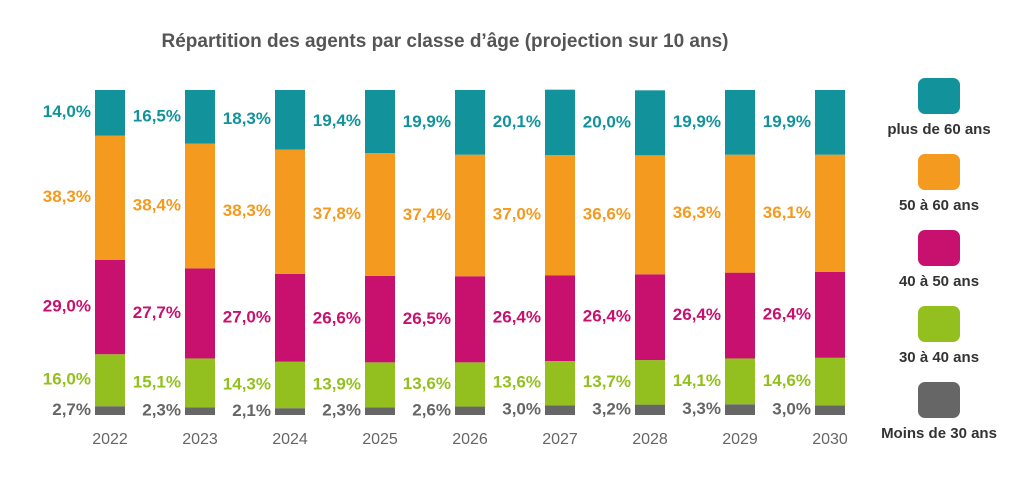 This screenshot has width=1024, height=484. I want to click on data-label: 14,6%, so click(787, 380).